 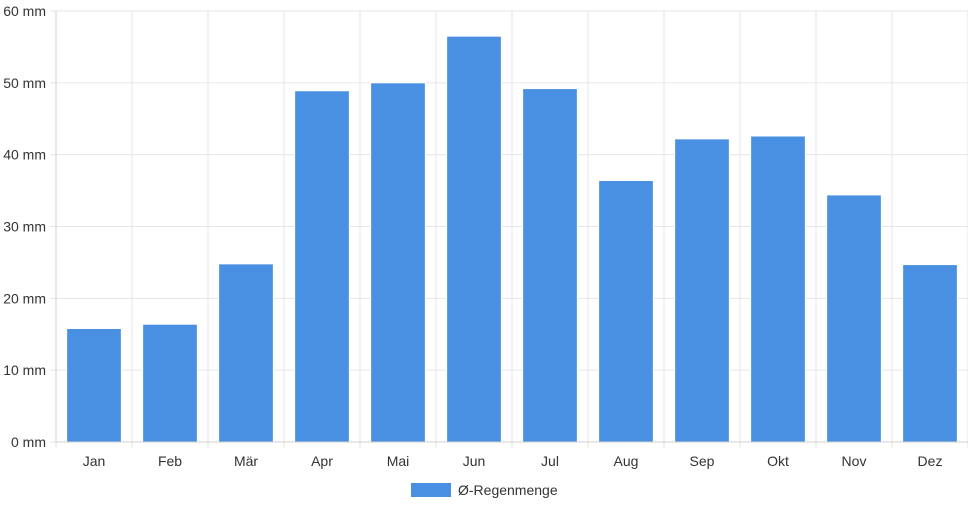 I want to click on bar-dez, so click(x=930, y=353).